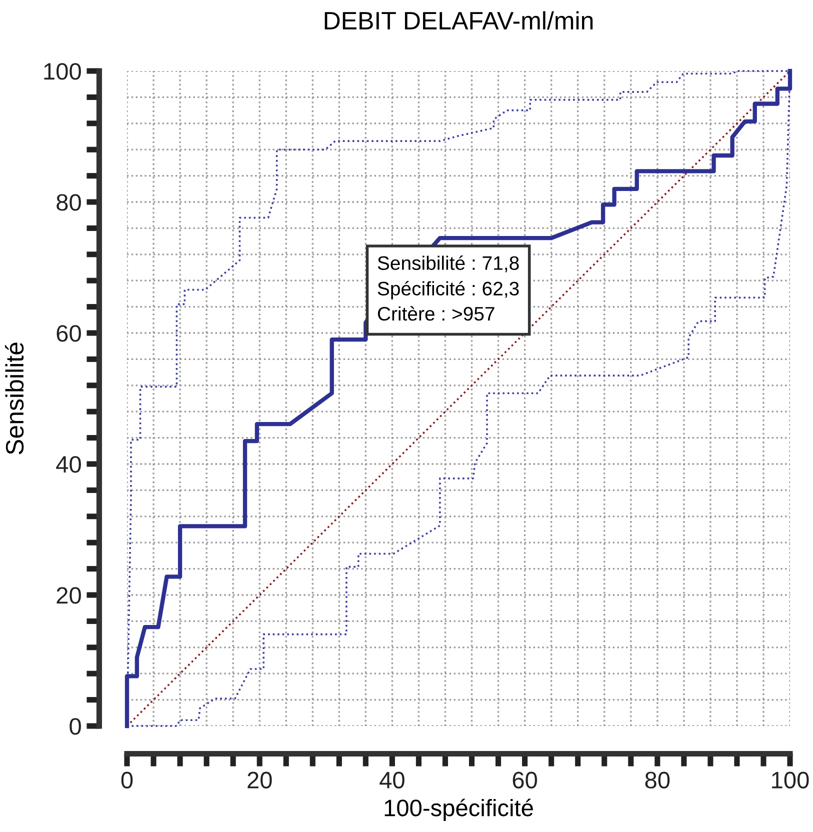 The width and height of the screenshot is (813, 832). What do you see at coordinates (75, 726) in the screenshot?
I see `y-tick-label: 0` at bounding box center [75, 726].